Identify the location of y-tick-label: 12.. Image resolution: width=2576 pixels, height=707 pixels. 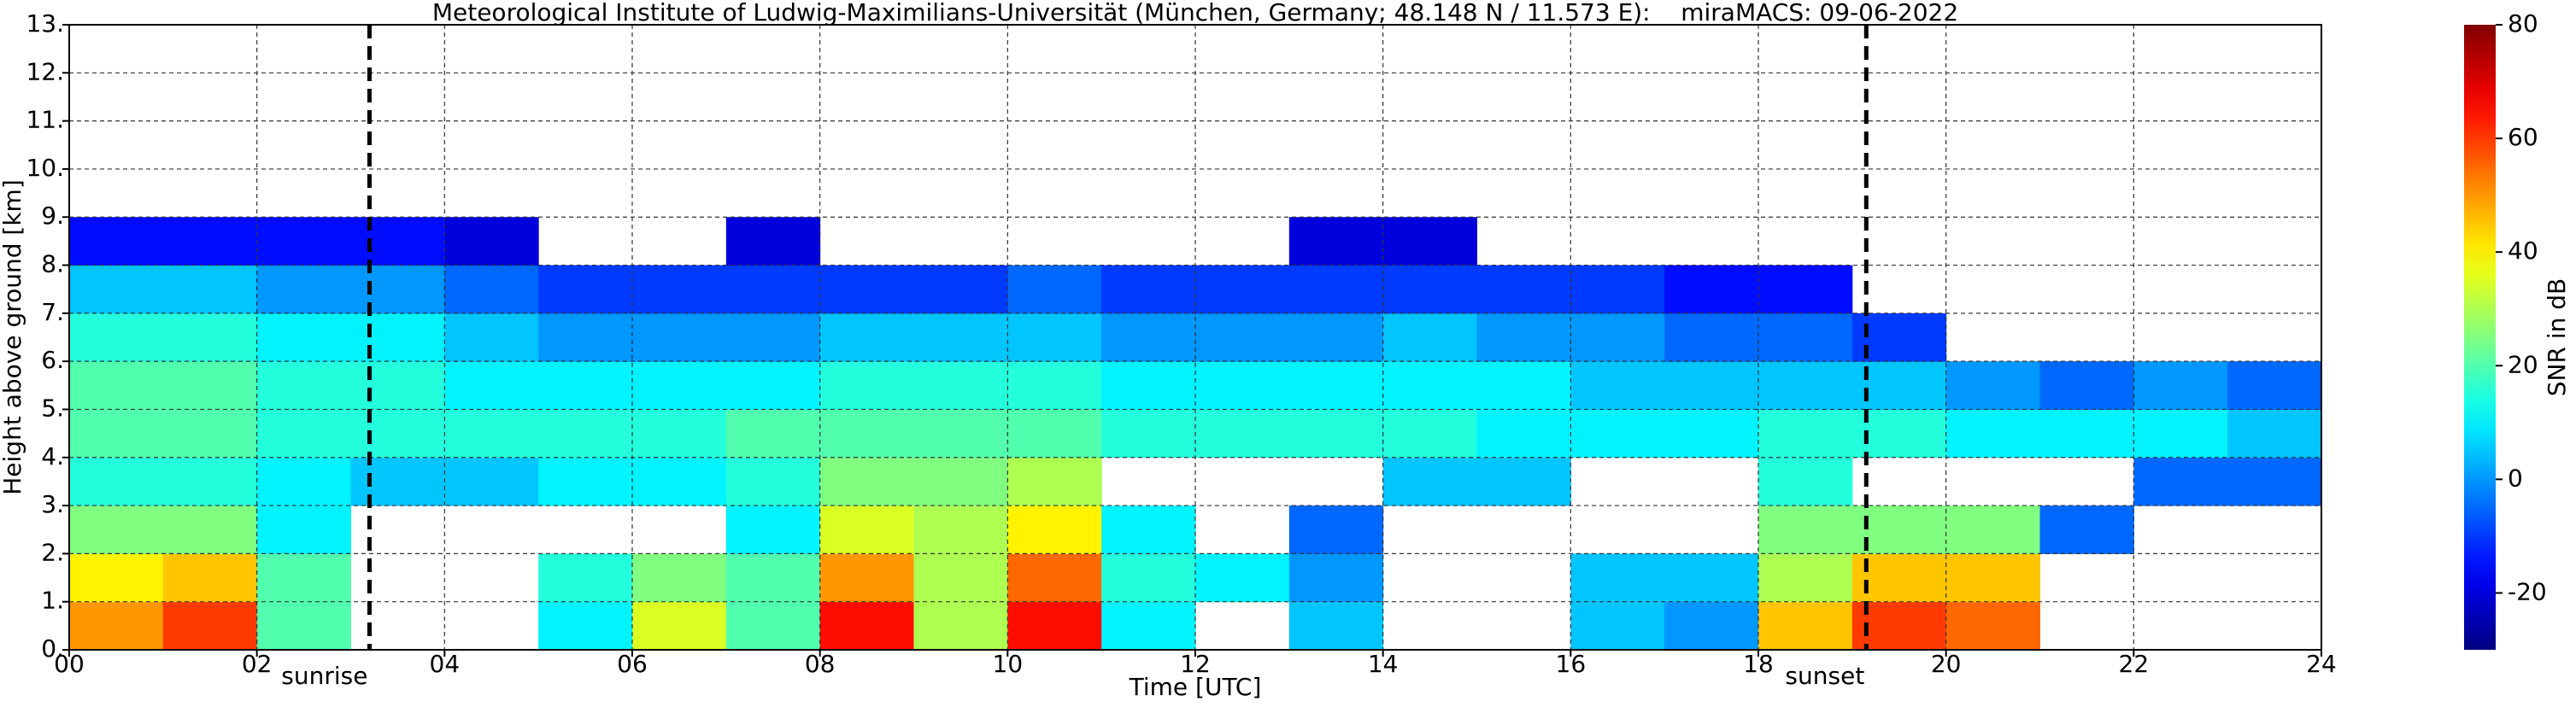
(45, 71).